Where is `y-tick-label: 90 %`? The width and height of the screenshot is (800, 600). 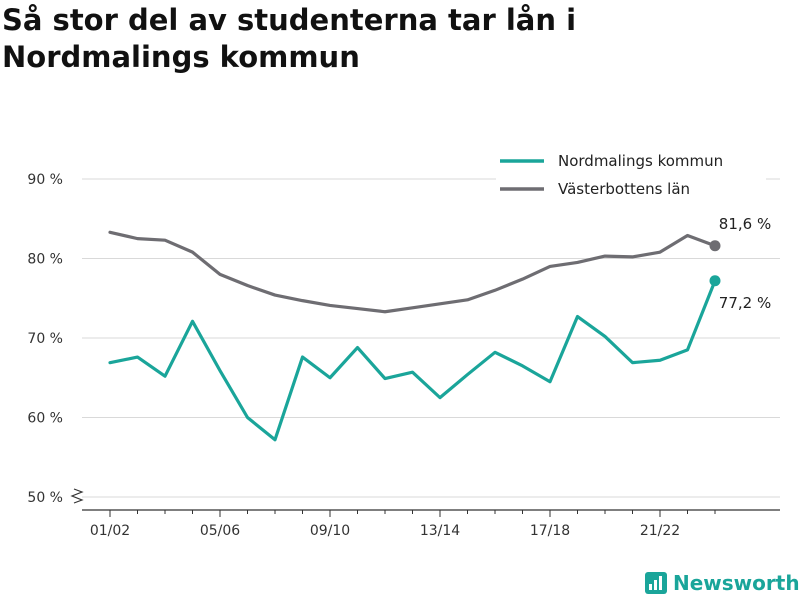
y-tick-label: 90 % is located at coordinates (45, 180).